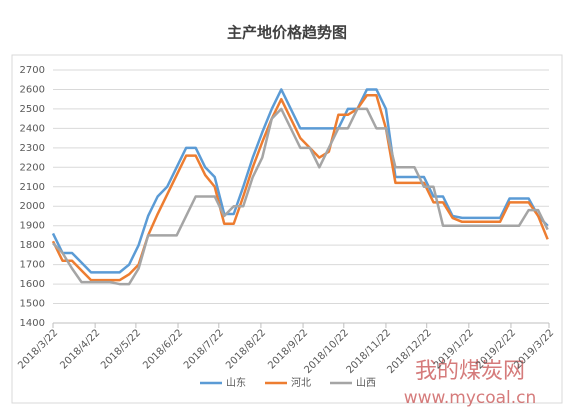 Image resolution: width=573 pixels, height=414 pixels. Describe the element at coordinates (121, 349) in the screenshot. I see `x-tick-label: 2018/5/22` at that location.